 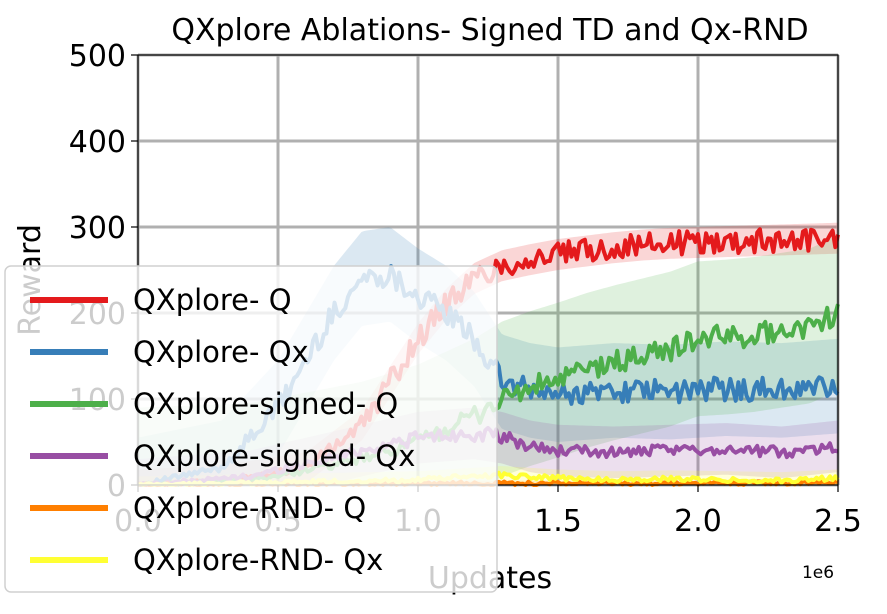 What do you see at coordinates (489, 30) in the screenshot?
I see `chart-title: QXplore Ablations- Signed TD and Qx-RND` at bounding box center [489, 30].